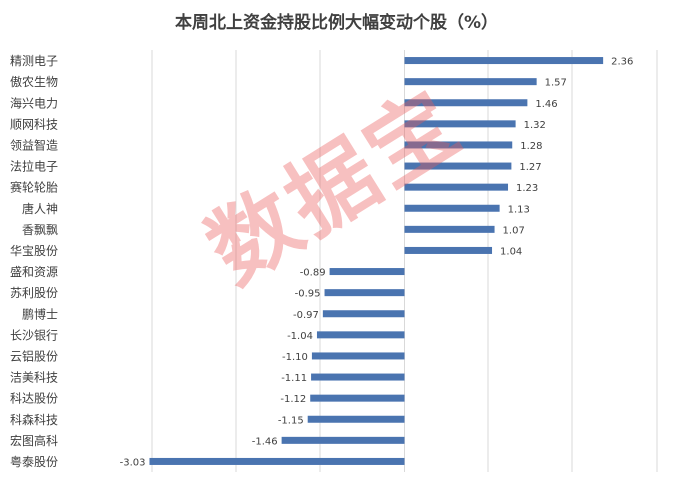  What do you see at coordinates (34, 419) in the screenshot?
I see `category-label: 科森科技` at bounding box center [34, 419].